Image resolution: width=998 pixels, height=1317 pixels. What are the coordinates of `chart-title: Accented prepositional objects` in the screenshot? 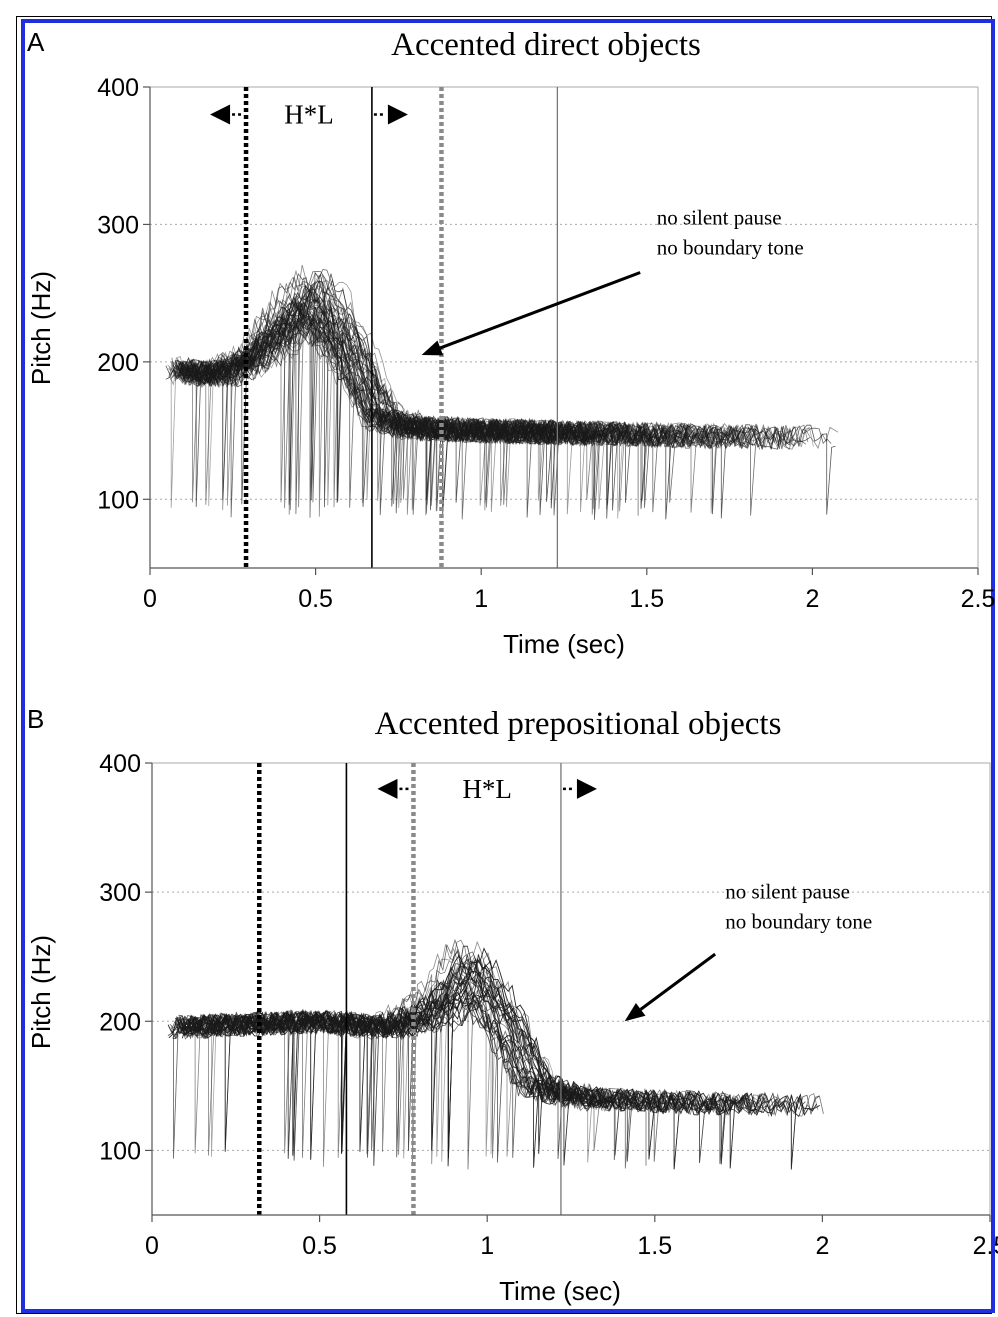 It's located at (578, 724).